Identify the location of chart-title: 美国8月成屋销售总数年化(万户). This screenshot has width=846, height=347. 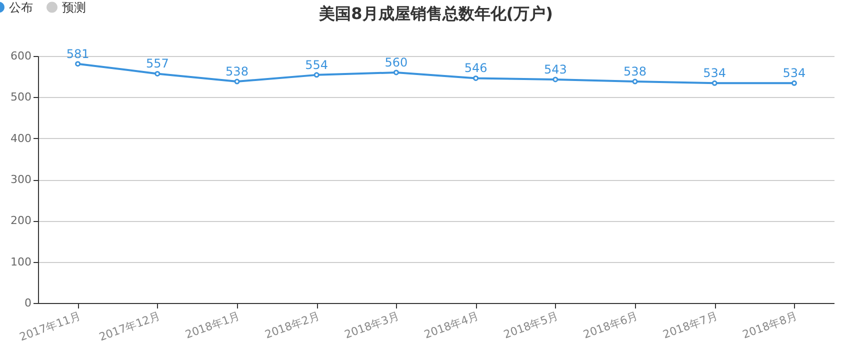
(435, 13).